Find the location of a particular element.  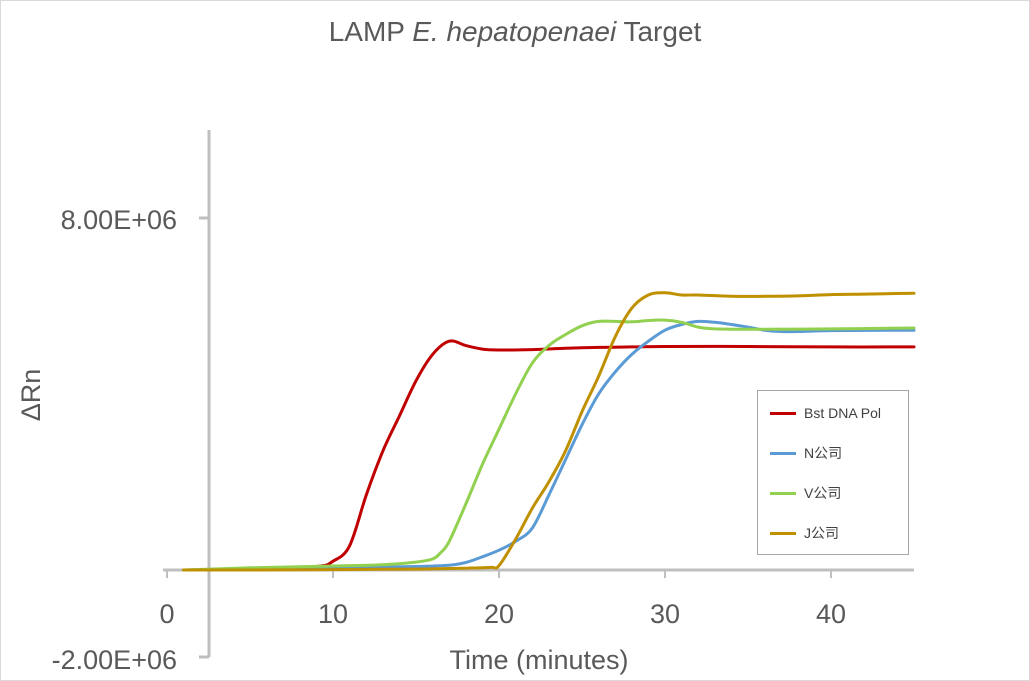

x-tick-label: 0 is located at coordinates (166, 614).